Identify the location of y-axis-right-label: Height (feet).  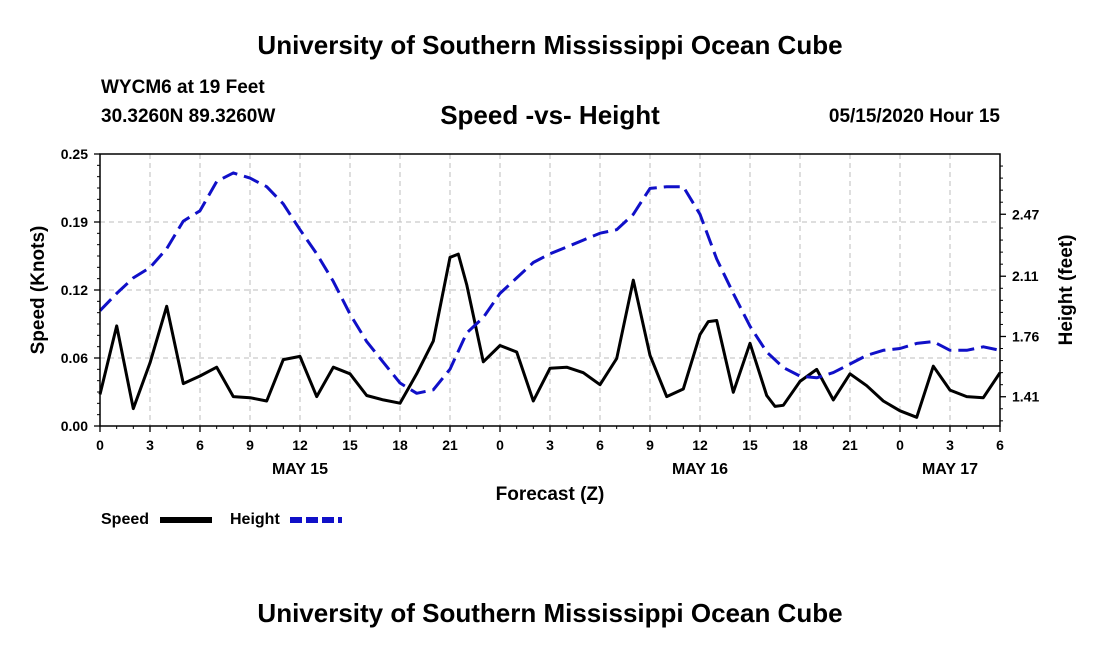
(1066, 290).